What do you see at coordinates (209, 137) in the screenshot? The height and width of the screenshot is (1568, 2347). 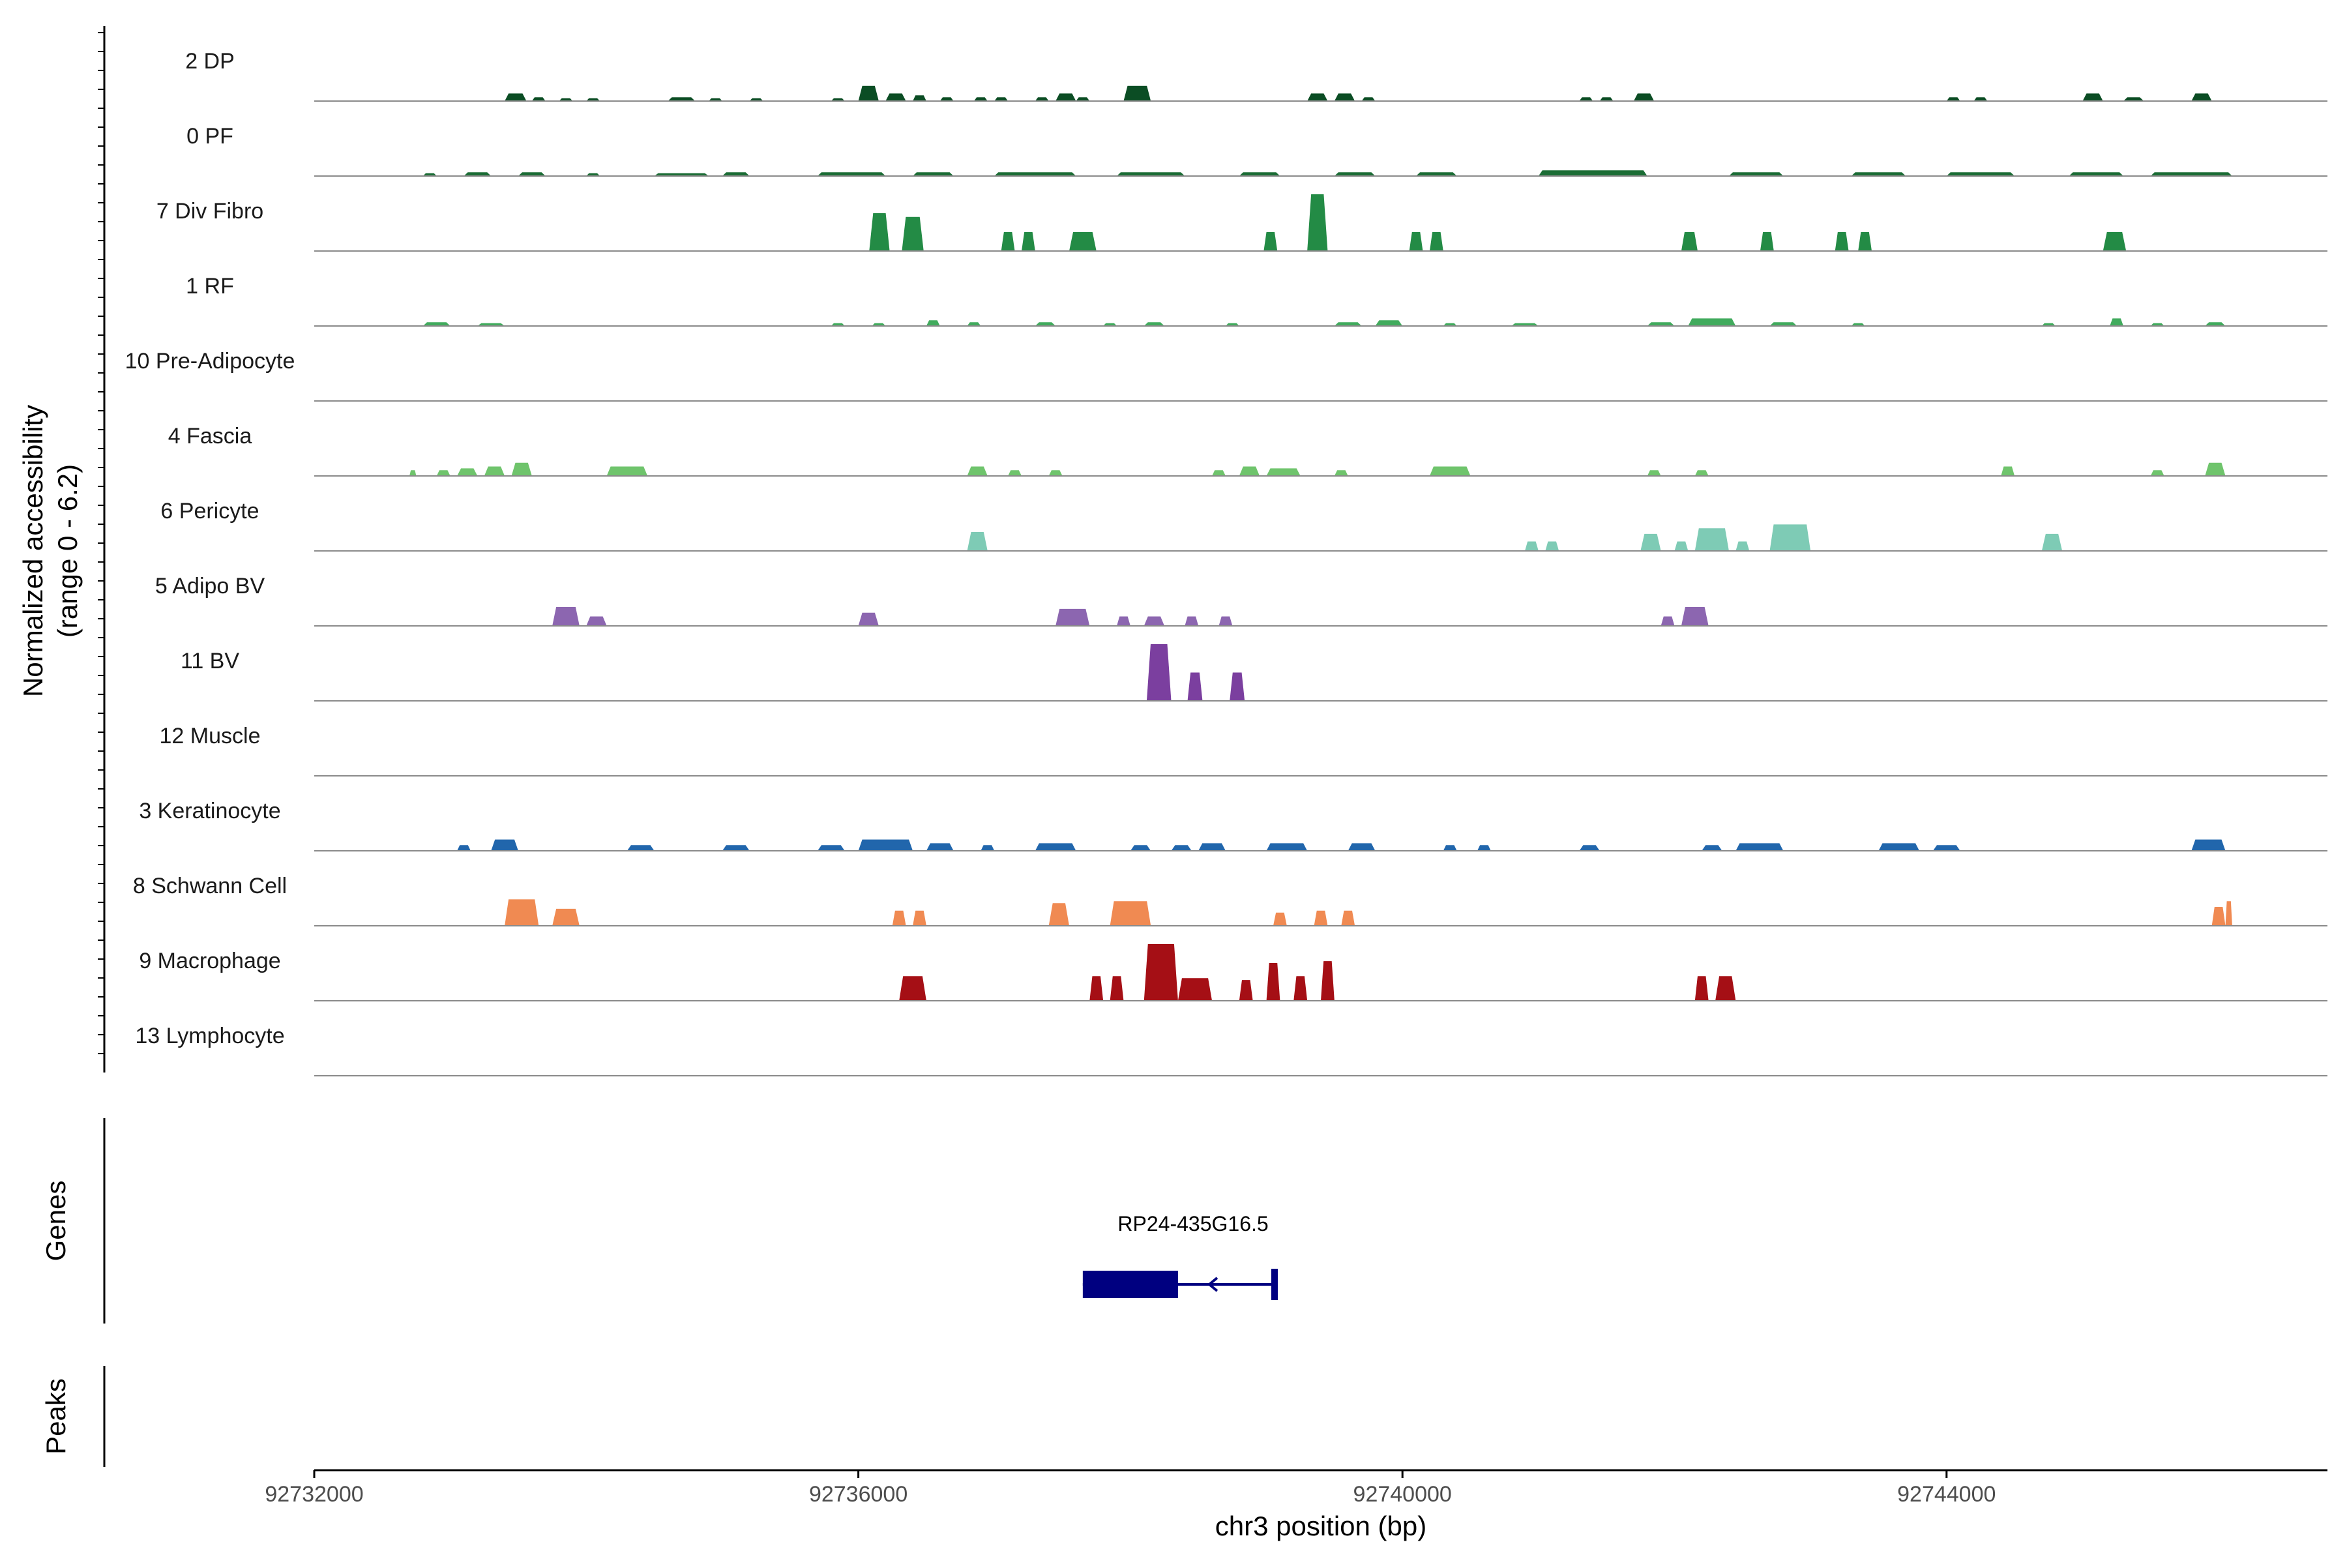 I see `track-label: 0 PF` at bounding box center [209, 137].